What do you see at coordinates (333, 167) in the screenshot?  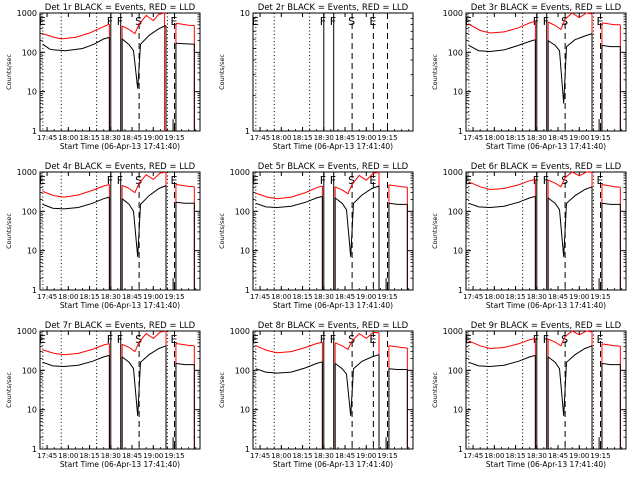 I see `chart-title: Det 5r BLACK = Events, RED = LLD` at bounding box center [333, 167].